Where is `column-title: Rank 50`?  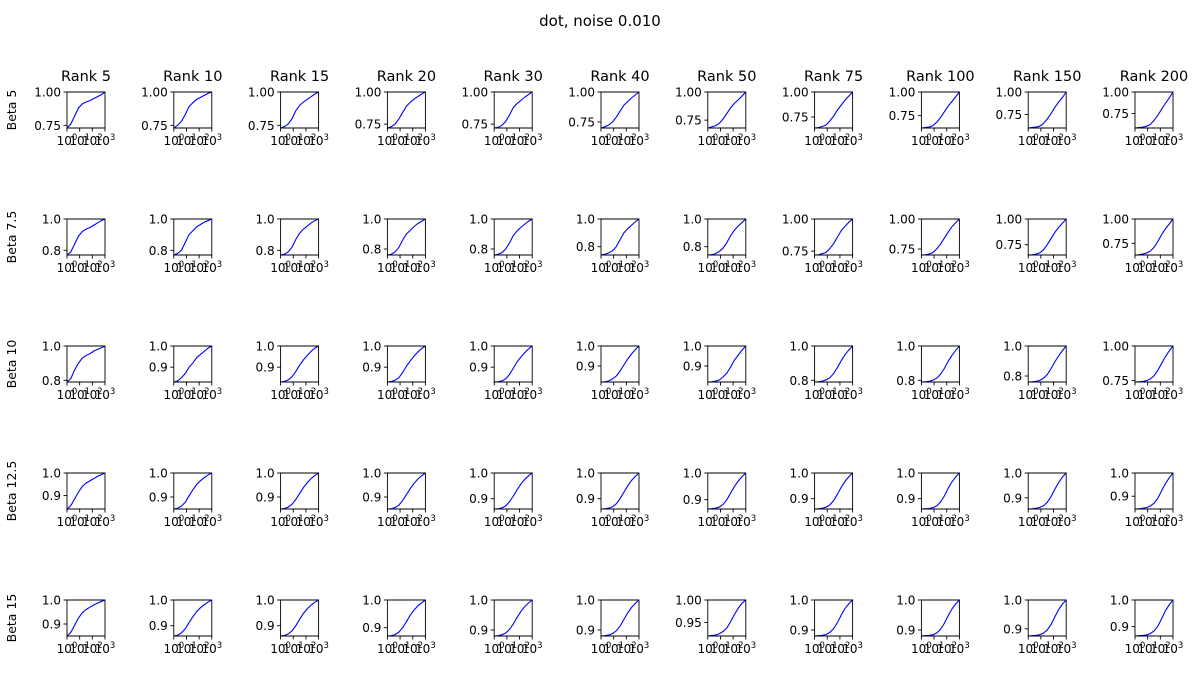
column-title: Rank 50 is located at coordinates (726, 77).